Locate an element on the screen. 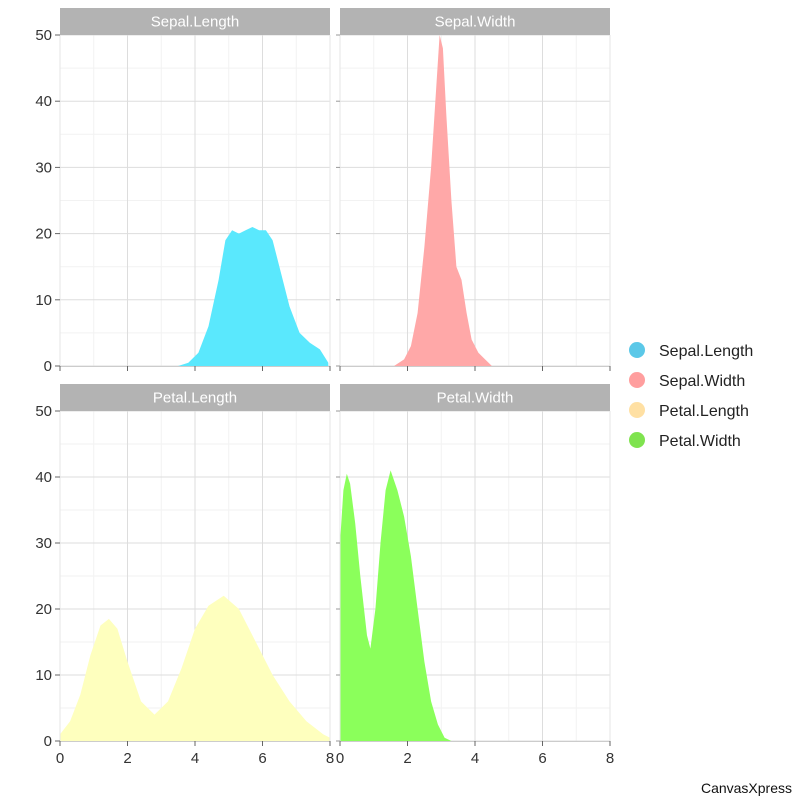 The image size is (800, 800). facet-strip-label: Sepal.Width is located at coordinates (475, 22).